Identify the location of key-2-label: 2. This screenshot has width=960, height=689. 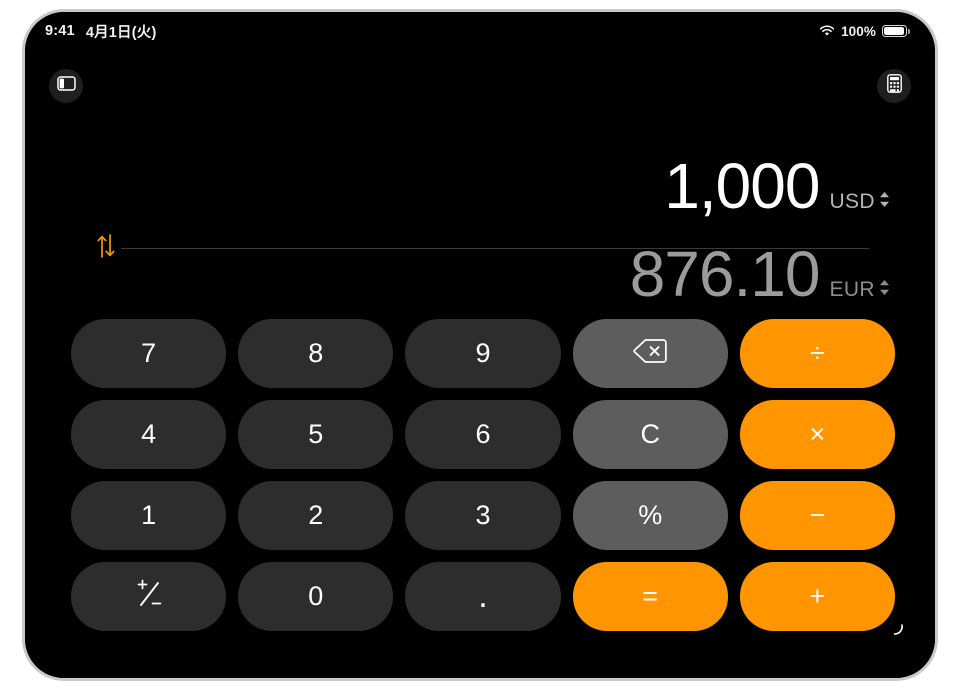
(316, 515).